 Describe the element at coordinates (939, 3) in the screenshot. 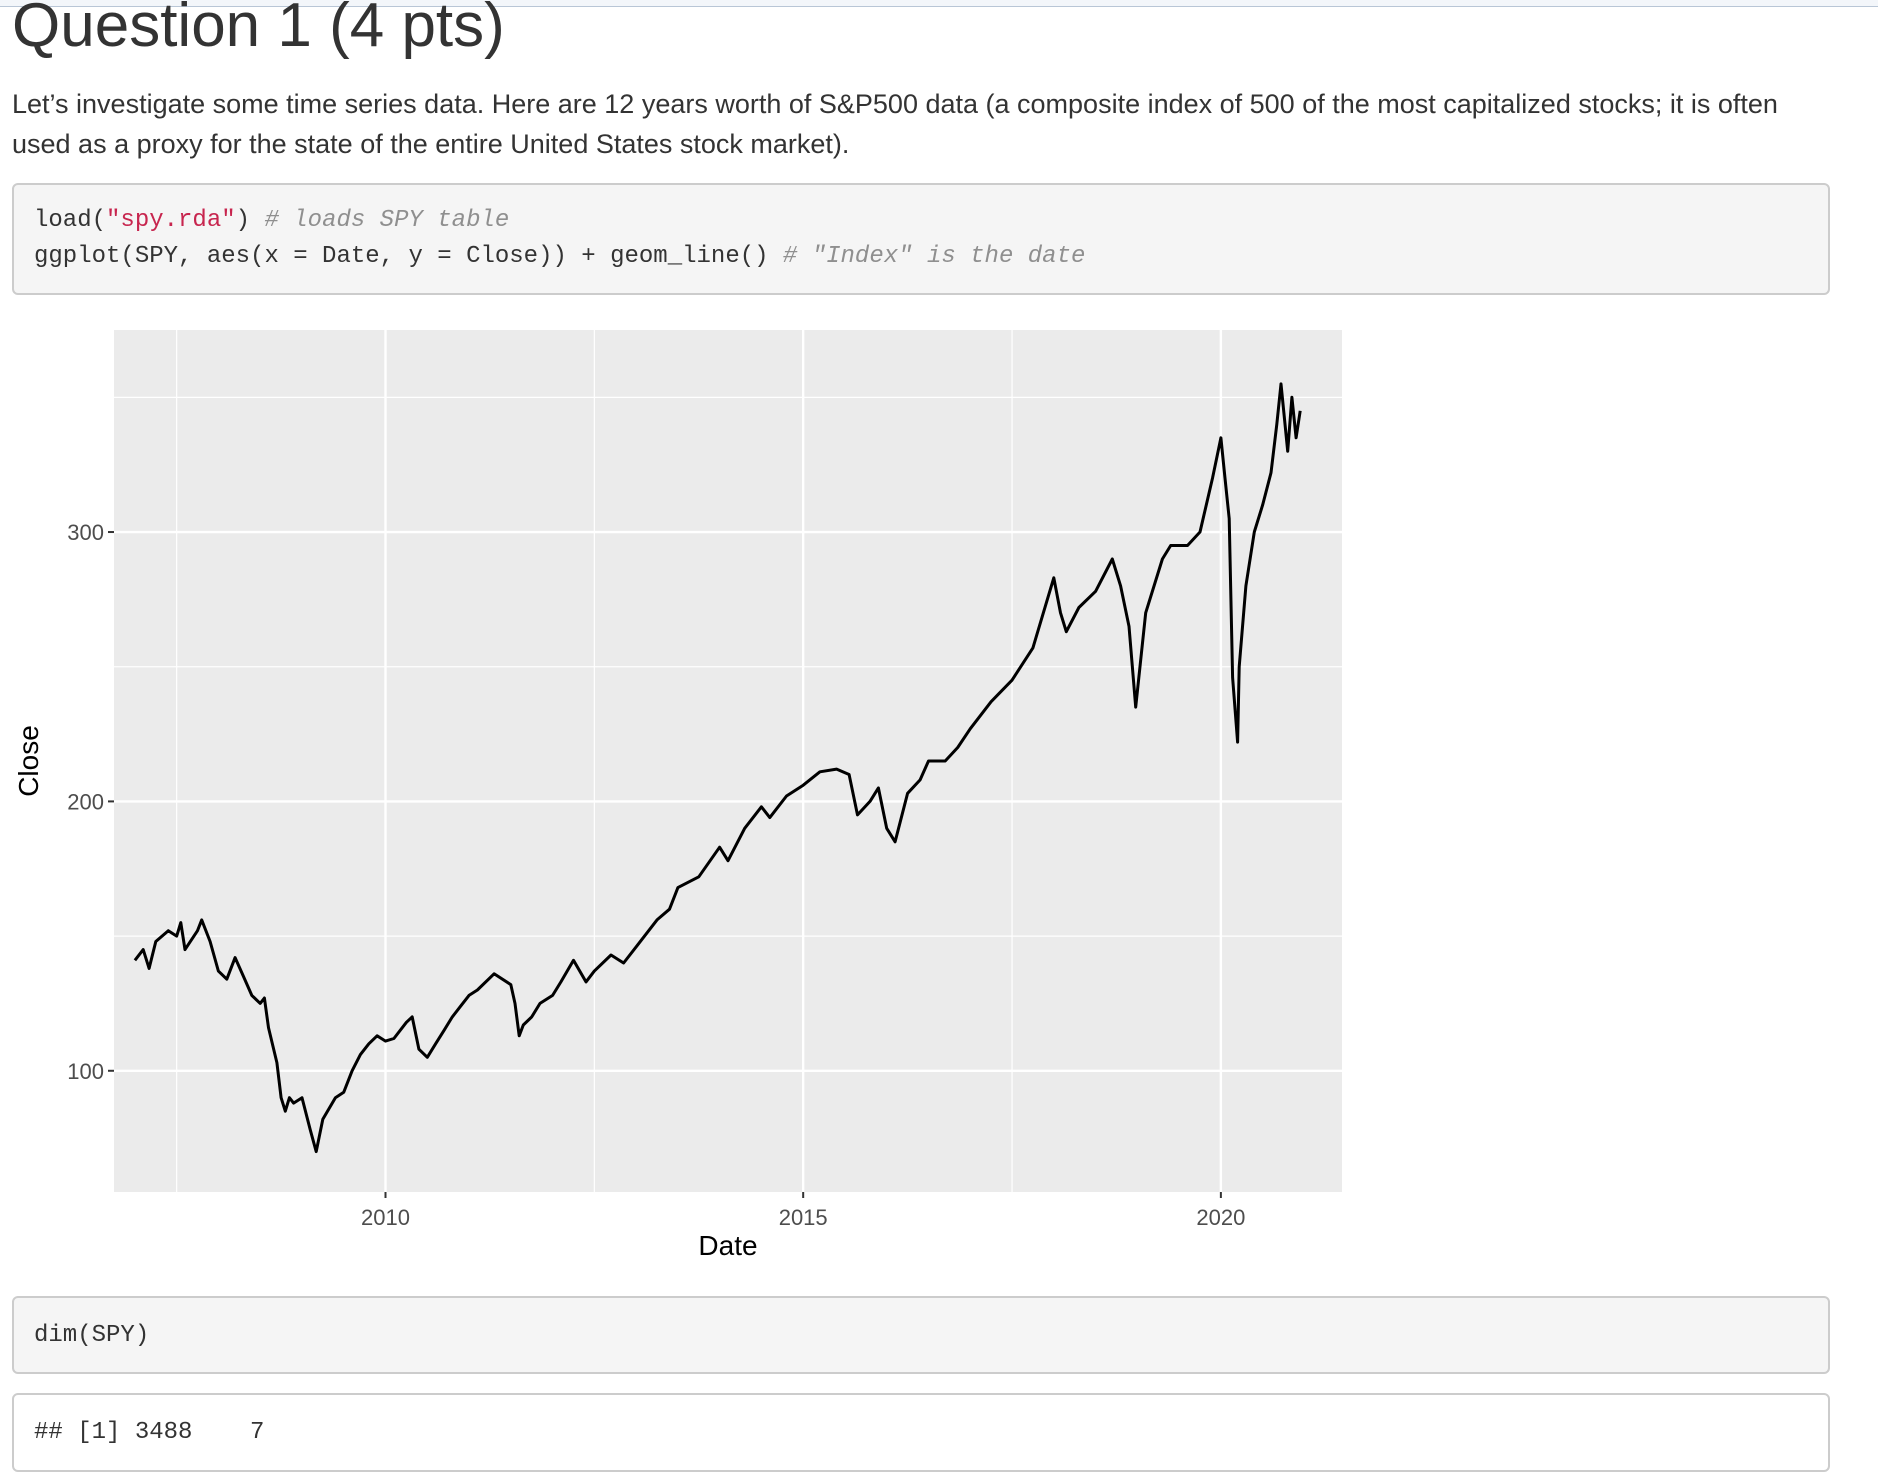

I see `page-top-border` at that location.